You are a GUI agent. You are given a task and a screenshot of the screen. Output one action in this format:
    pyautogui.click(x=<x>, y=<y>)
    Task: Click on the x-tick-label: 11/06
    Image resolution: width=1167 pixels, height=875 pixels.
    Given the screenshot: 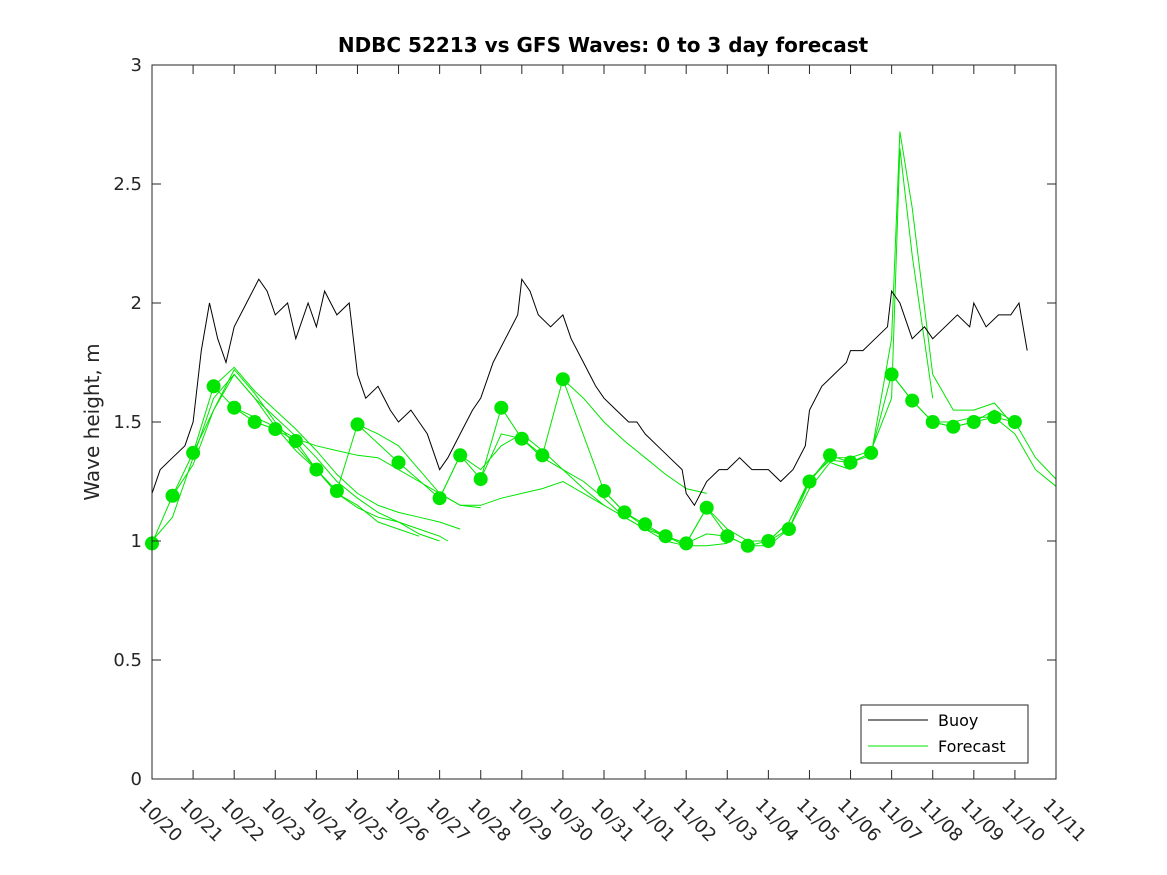 What is the action you would take?
    pyautogui.click(x=859, y=821)
    